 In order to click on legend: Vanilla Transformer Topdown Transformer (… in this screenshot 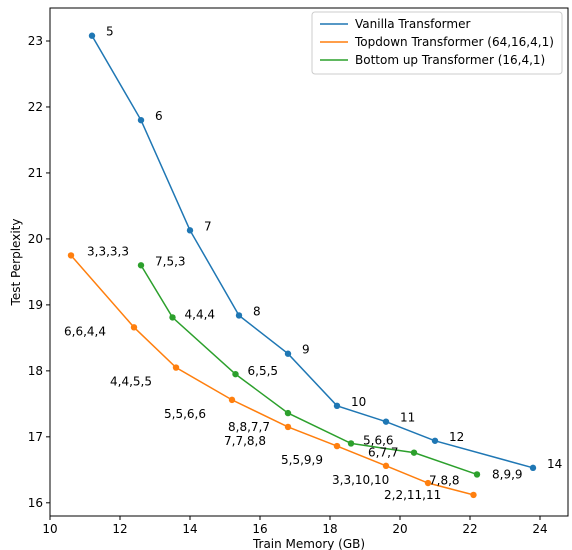, I will do `click(437, 43)`.